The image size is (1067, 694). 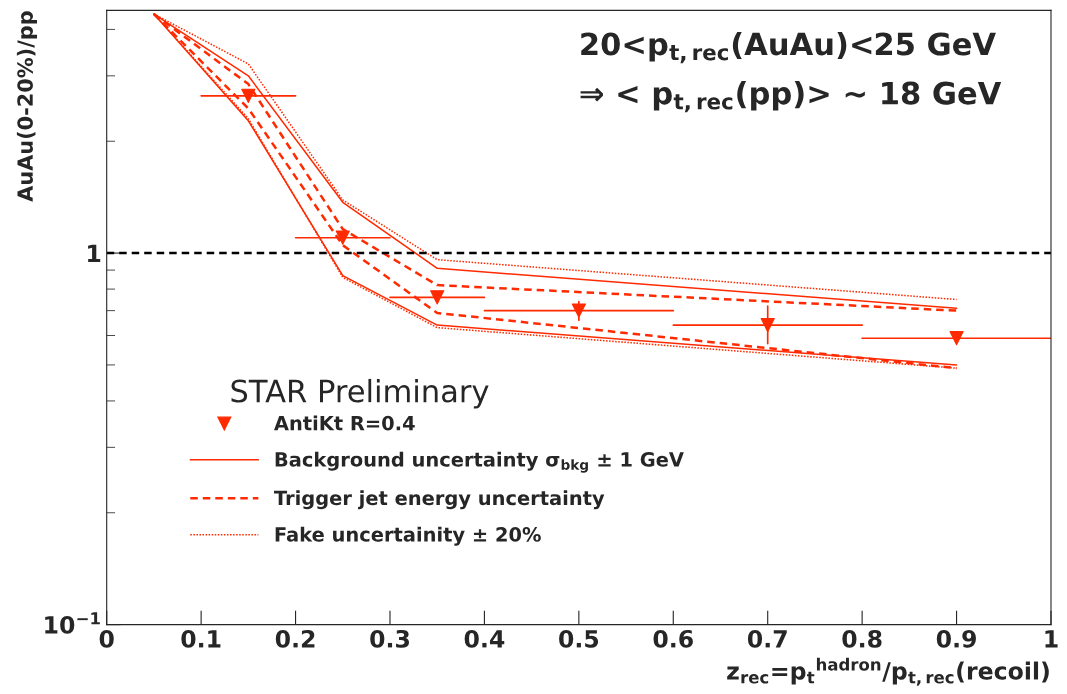 What do you see at coordinates (788, 47) in the screenshot?
I see `annotation: 20<p$_{t,rec}$(AuAu)<25 GeV` at bounding box center [788, 47].